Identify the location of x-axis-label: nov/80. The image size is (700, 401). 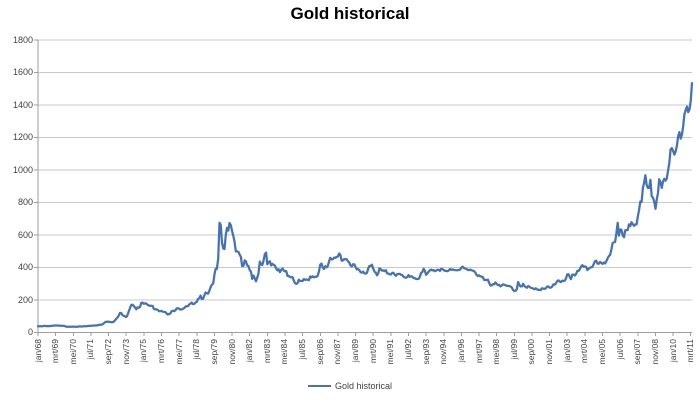
(231, 352).